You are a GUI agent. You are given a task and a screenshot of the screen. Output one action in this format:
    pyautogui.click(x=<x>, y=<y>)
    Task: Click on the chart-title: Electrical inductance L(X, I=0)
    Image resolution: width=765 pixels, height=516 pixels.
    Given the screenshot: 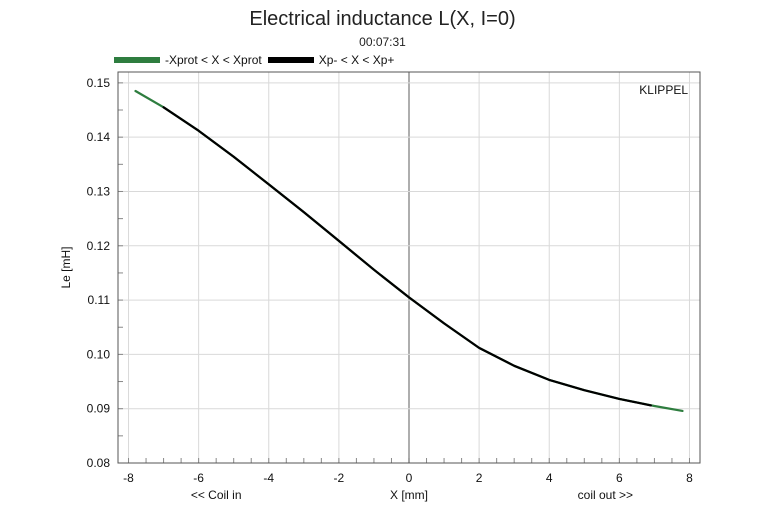 What is the action you would take?
    pyautogui.click(x=382, y=19)
    